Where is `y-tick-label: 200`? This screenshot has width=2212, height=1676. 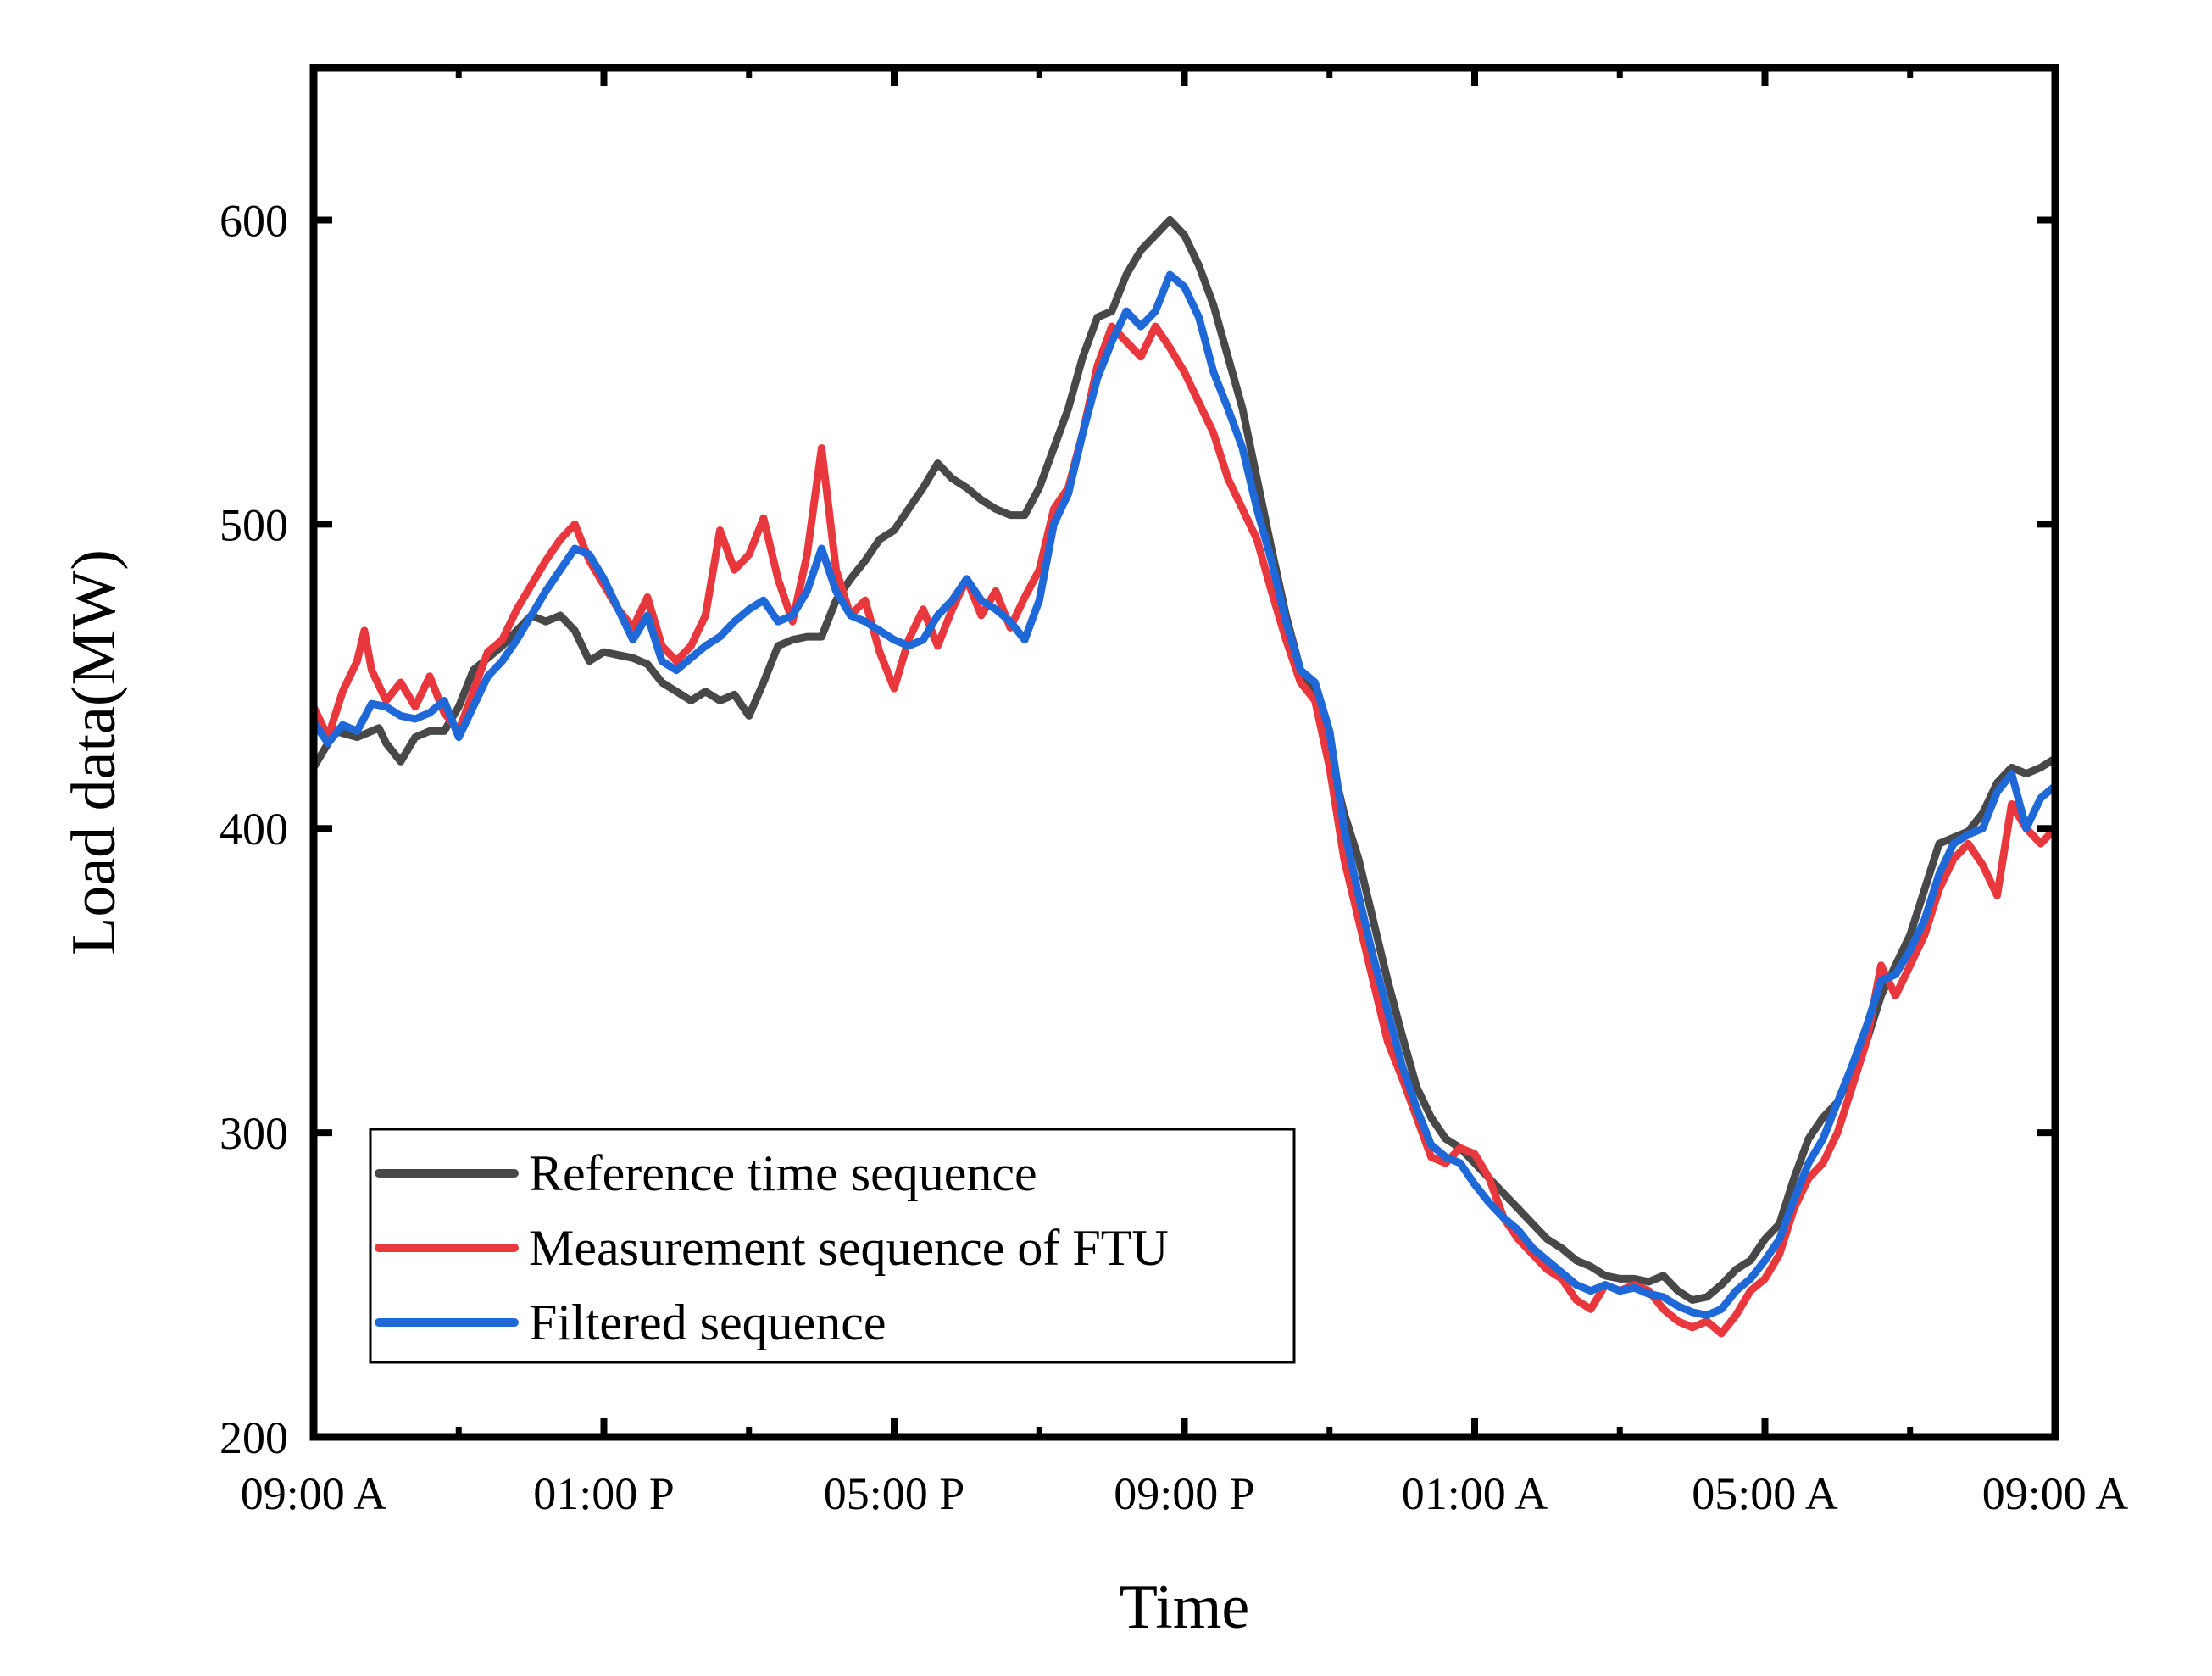 y-tick-label: 200 is located at coordinates (254, 1437).